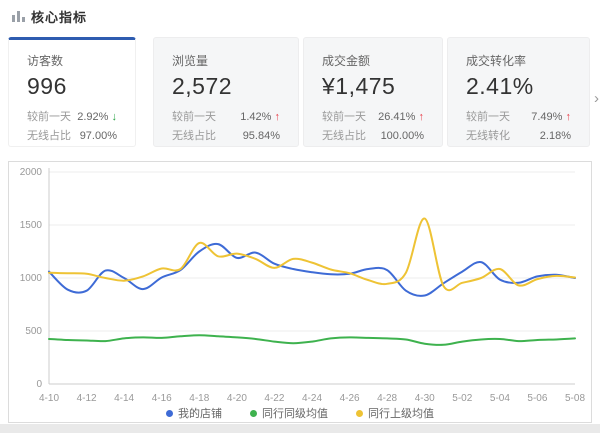 The height and width of the screenshot is (438, 600). What do you see at coordinates (31, 172) in the screenshot?
I see `svg-text: 2000` at bounding box center [31, 172].